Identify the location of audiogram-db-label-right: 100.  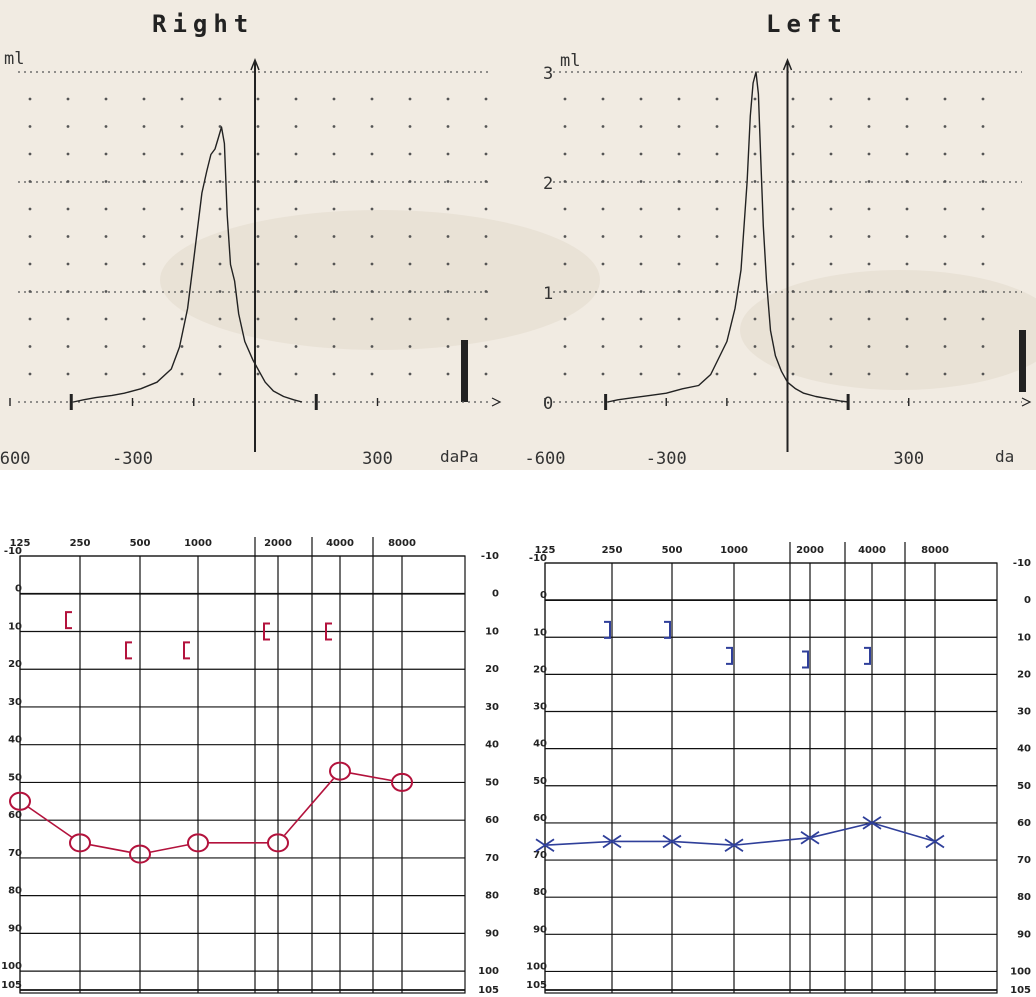
(488, 971).